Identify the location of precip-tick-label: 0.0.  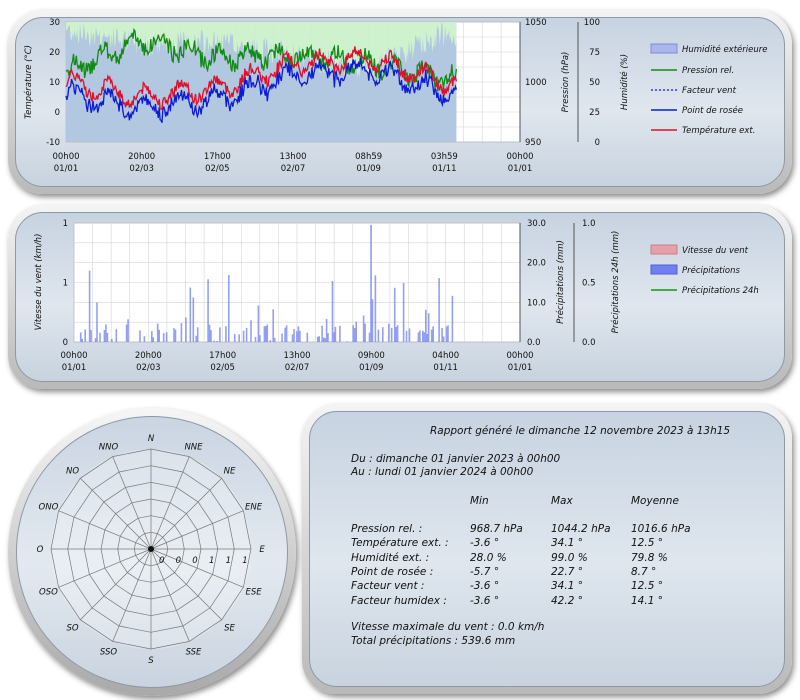
(534, 343).